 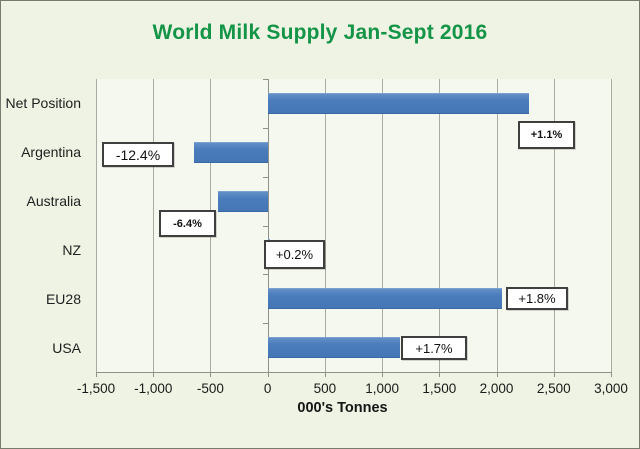 What do you see at coordinates (354, 372) in the screenshot?
I see `x-axis-line` at bounding box center [354, 372].